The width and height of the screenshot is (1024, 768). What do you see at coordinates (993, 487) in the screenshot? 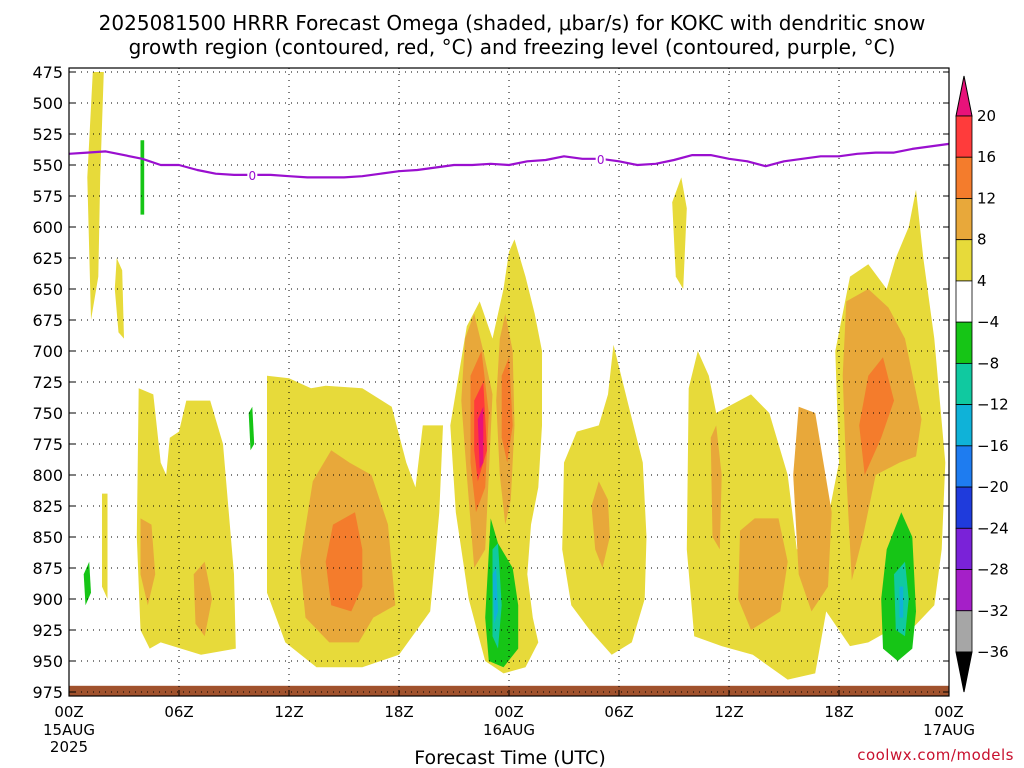
I see `colorbar-label: −20` at bounding box center [993, 487].